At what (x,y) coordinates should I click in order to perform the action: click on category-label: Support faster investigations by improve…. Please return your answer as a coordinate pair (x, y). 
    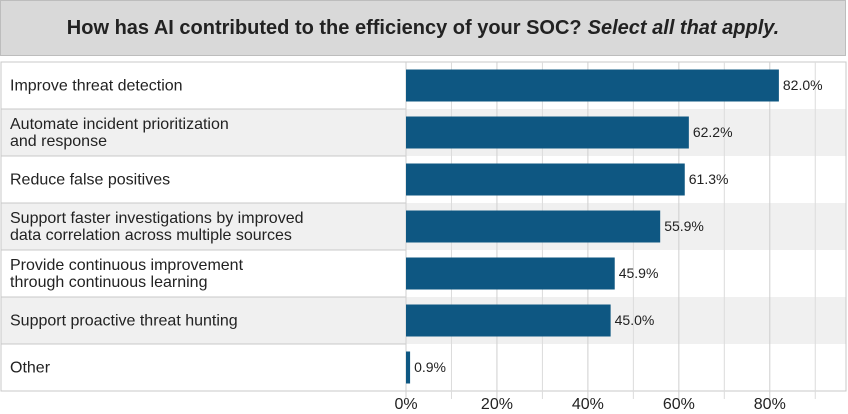
    Looking at the image, I should click on (157, 226).